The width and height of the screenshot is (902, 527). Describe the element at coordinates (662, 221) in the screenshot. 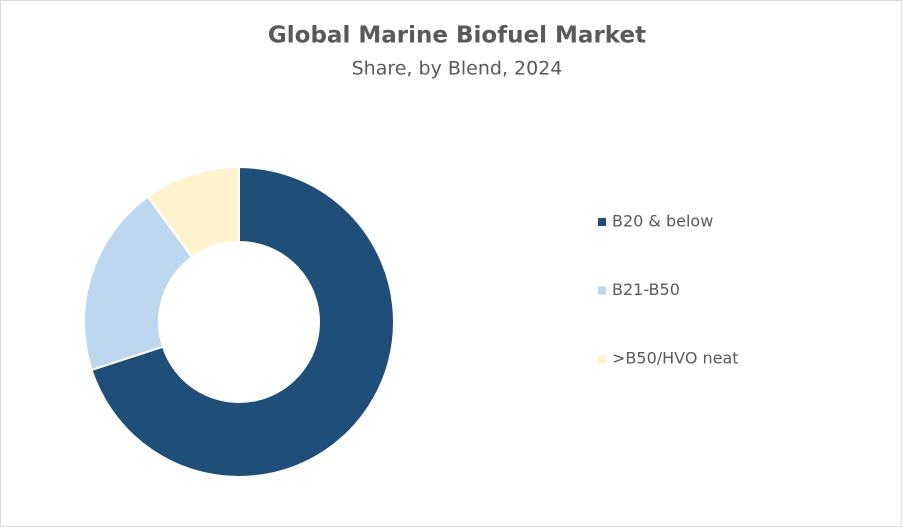

I see `legend-label: B20 & below` at that location.